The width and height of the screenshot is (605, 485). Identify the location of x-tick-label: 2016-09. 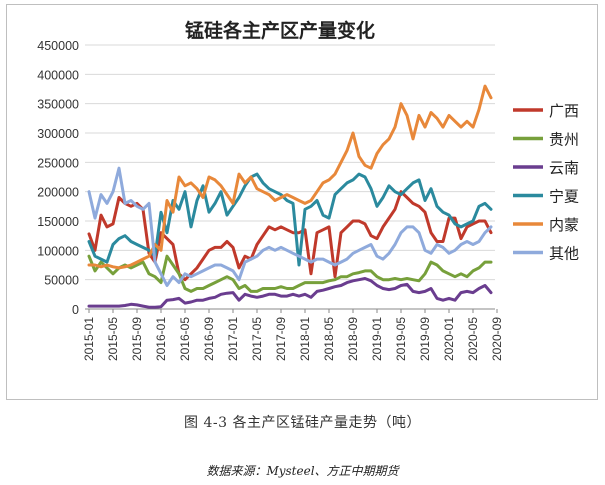
(209, 339).